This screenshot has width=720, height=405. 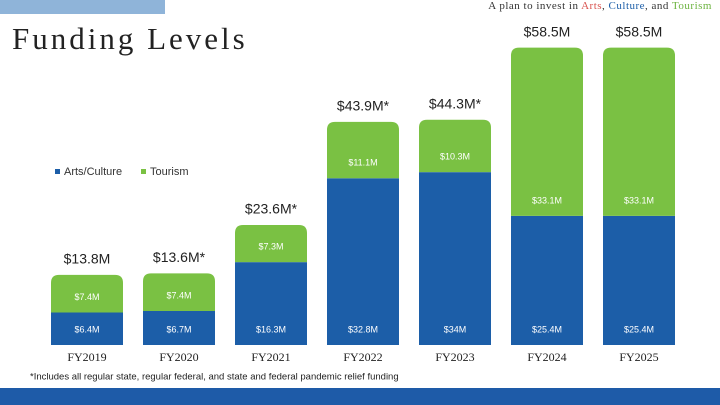 I want to click on value-label: $11.1M, so click(x=362, y=163).